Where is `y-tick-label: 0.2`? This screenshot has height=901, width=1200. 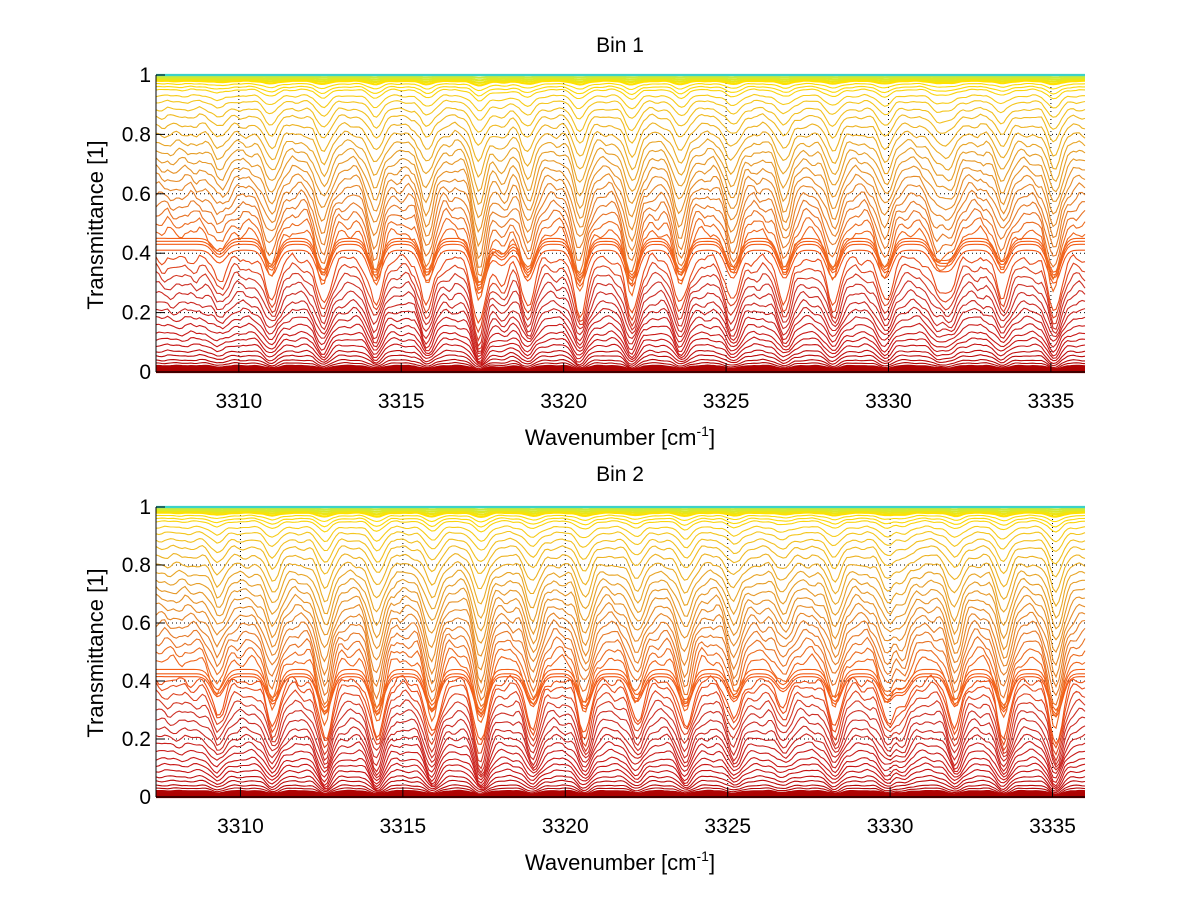 y-tick-label: 0.2 is located at coordinates (136, 739).